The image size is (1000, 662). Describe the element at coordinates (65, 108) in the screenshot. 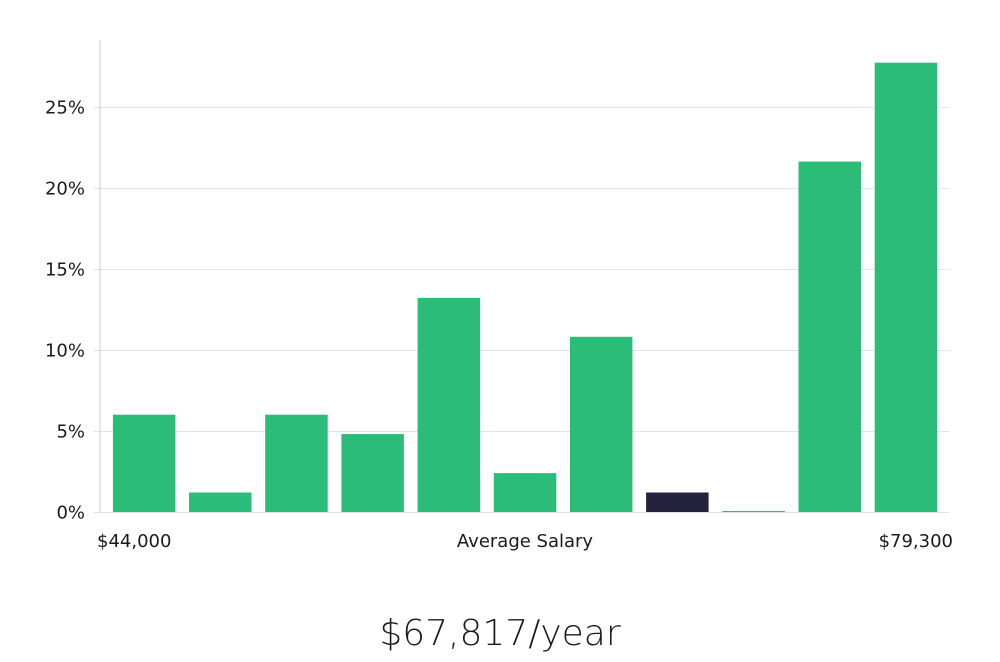

I see `y-tick-label: 25%` at that location.